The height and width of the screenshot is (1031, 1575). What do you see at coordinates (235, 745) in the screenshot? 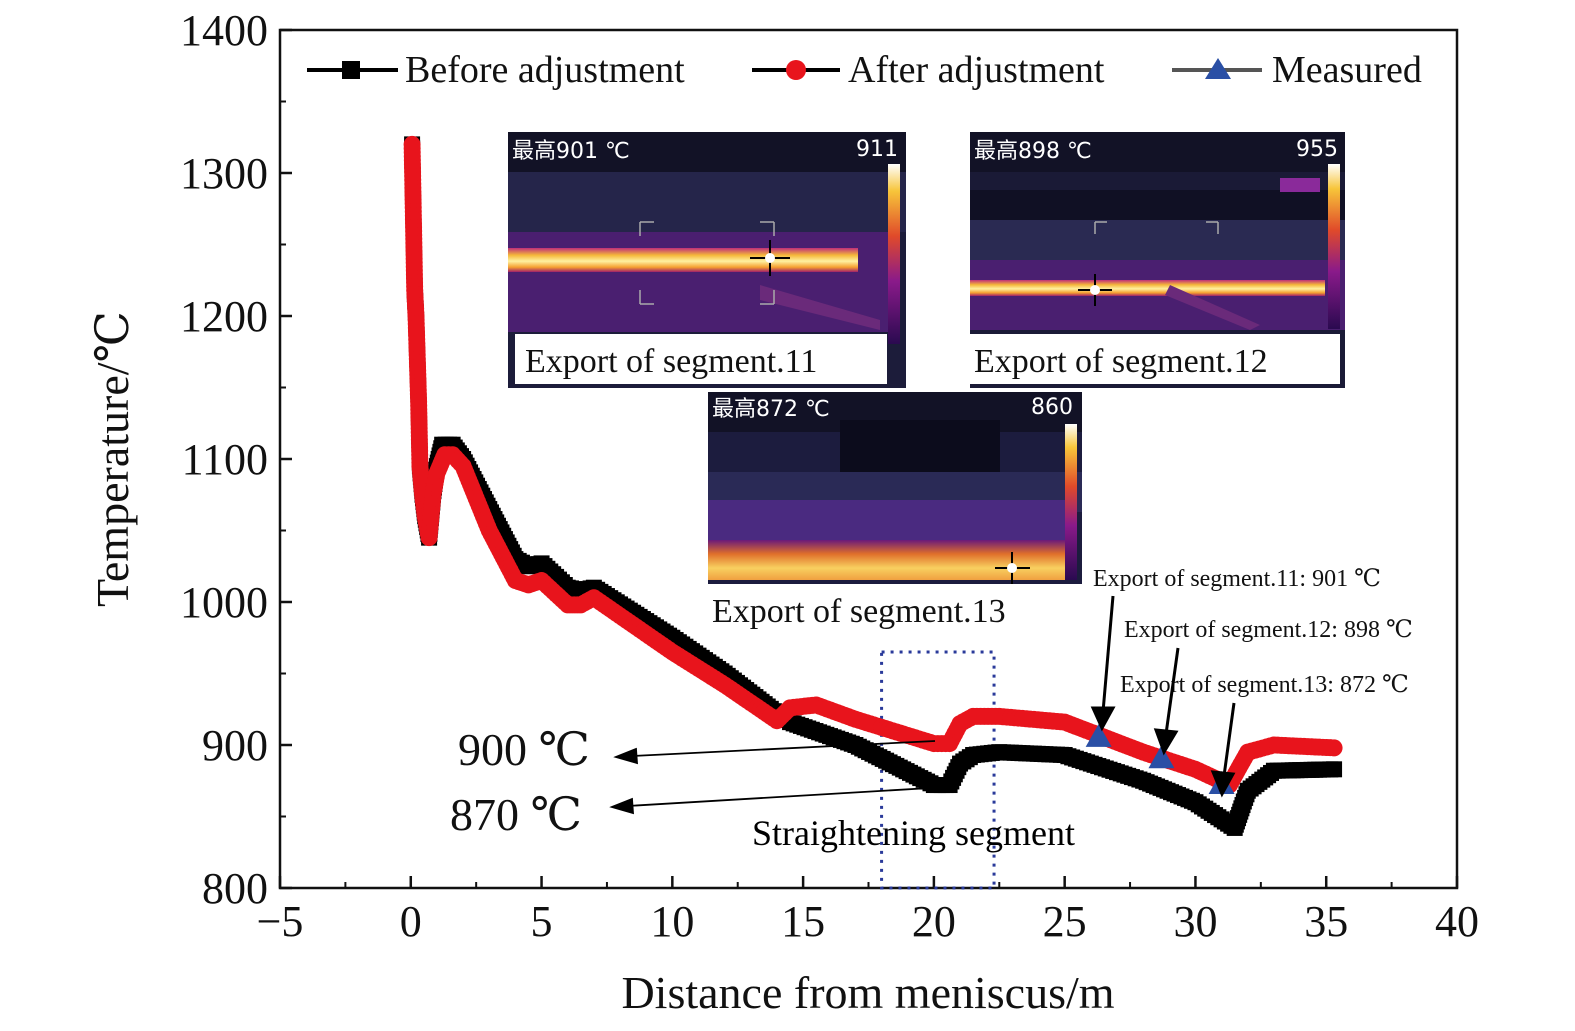
I see `y-tick-label: 900` at bounding box center [235, 745].